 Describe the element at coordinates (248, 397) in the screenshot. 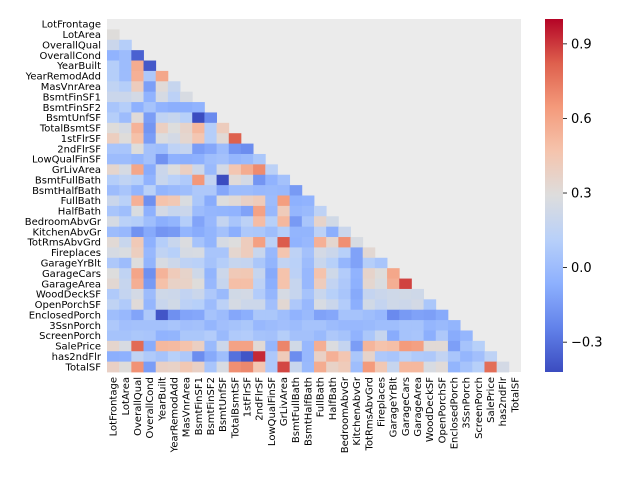

I see `x-tick-label: 1stFlrSF` at that location.